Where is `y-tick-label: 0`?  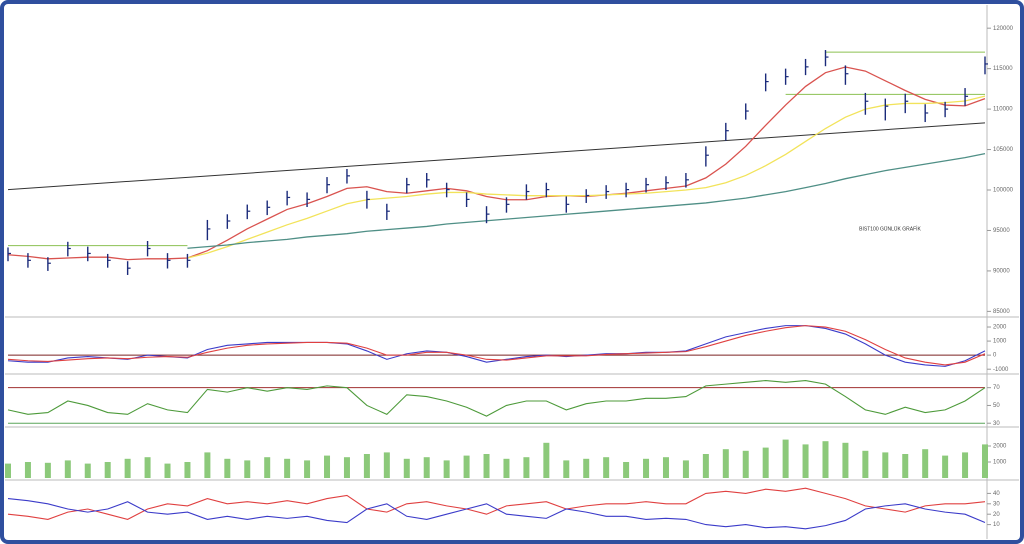 y-tick-label: 0 is located at coordinates (995, 356).